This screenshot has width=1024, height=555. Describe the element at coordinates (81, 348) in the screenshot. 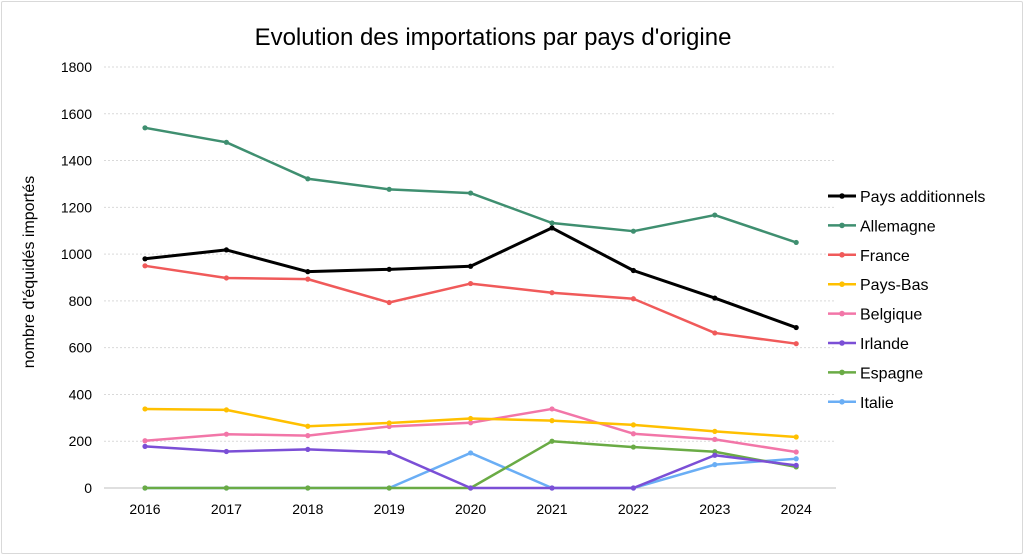

I see `y-tick-label: 600` at that location.